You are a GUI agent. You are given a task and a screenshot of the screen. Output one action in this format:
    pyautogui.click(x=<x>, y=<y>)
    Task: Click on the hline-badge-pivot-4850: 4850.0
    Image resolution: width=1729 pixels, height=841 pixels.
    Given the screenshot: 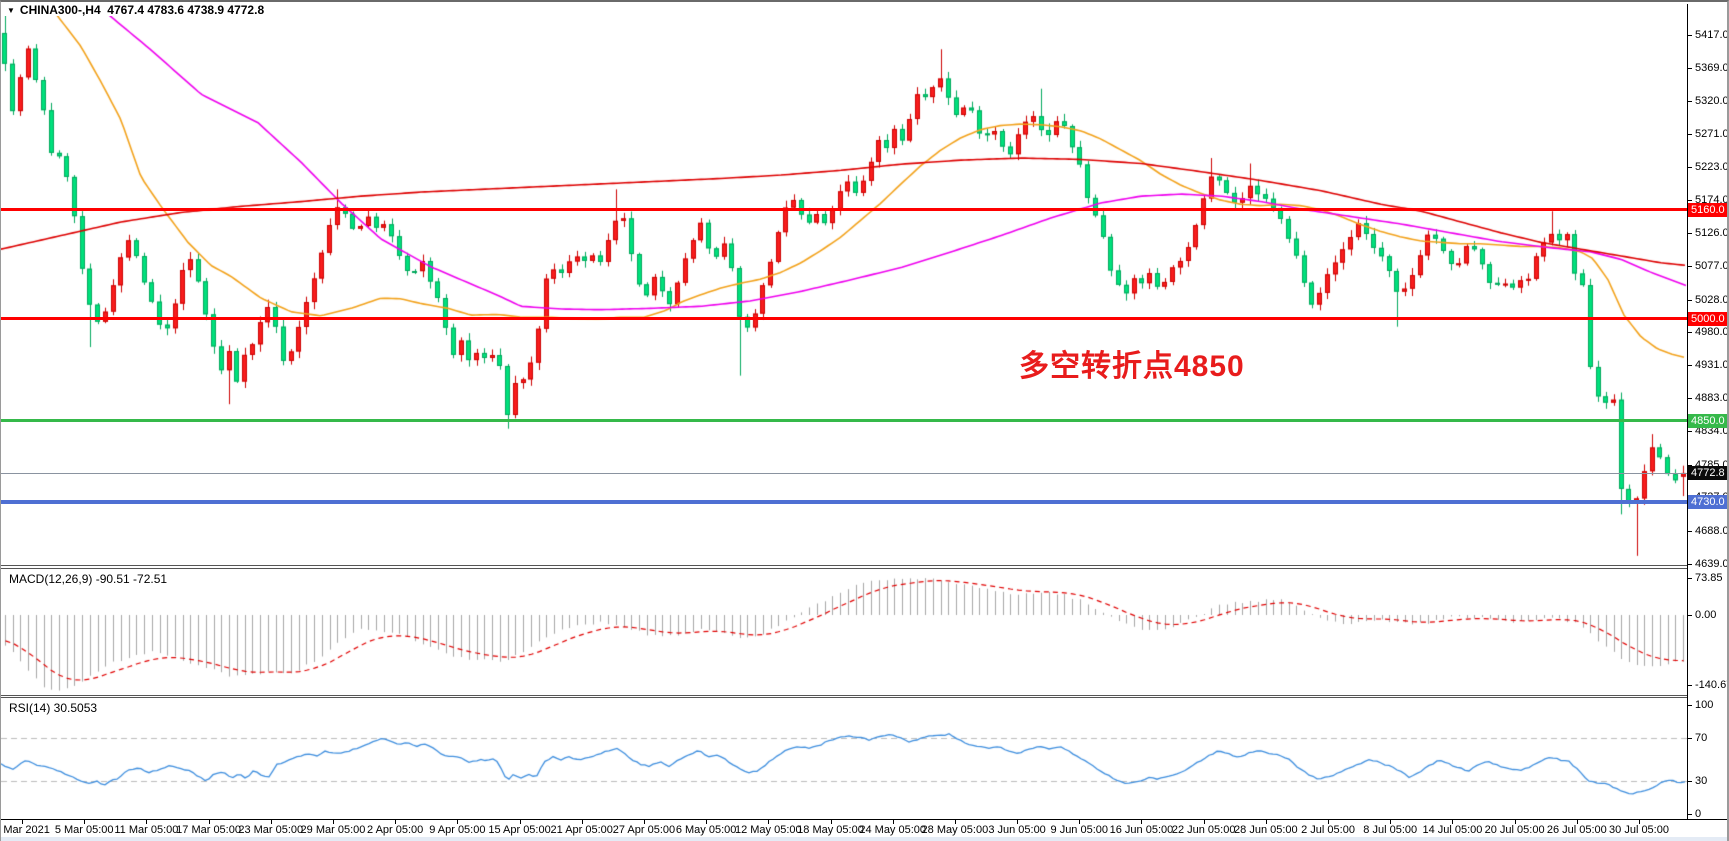 What is the action you would take?
    pyautogui.click(x=1707, y=420)
    